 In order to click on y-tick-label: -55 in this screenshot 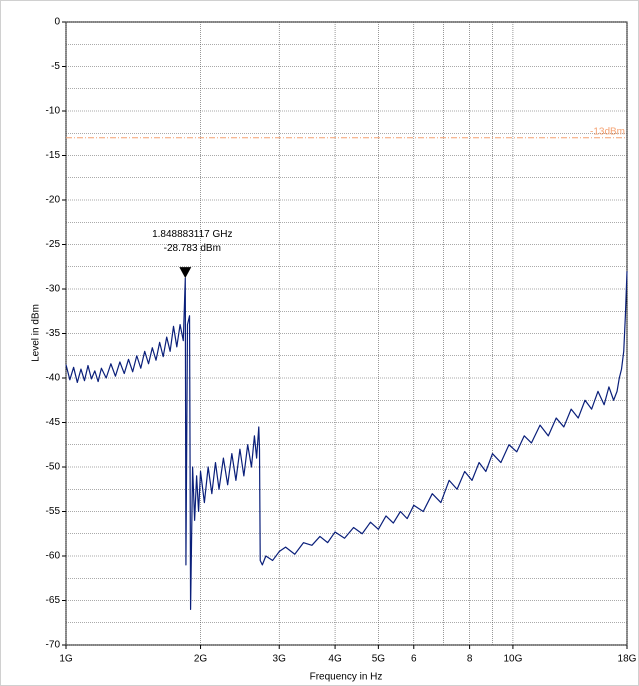, I will do `click(53, 511)`.